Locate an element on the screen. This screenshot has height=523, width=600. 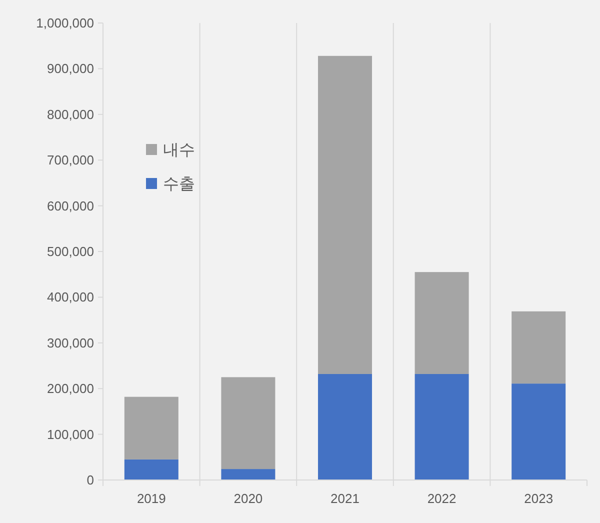
y-tick-label: 0 is located at coordinates (90, 480).